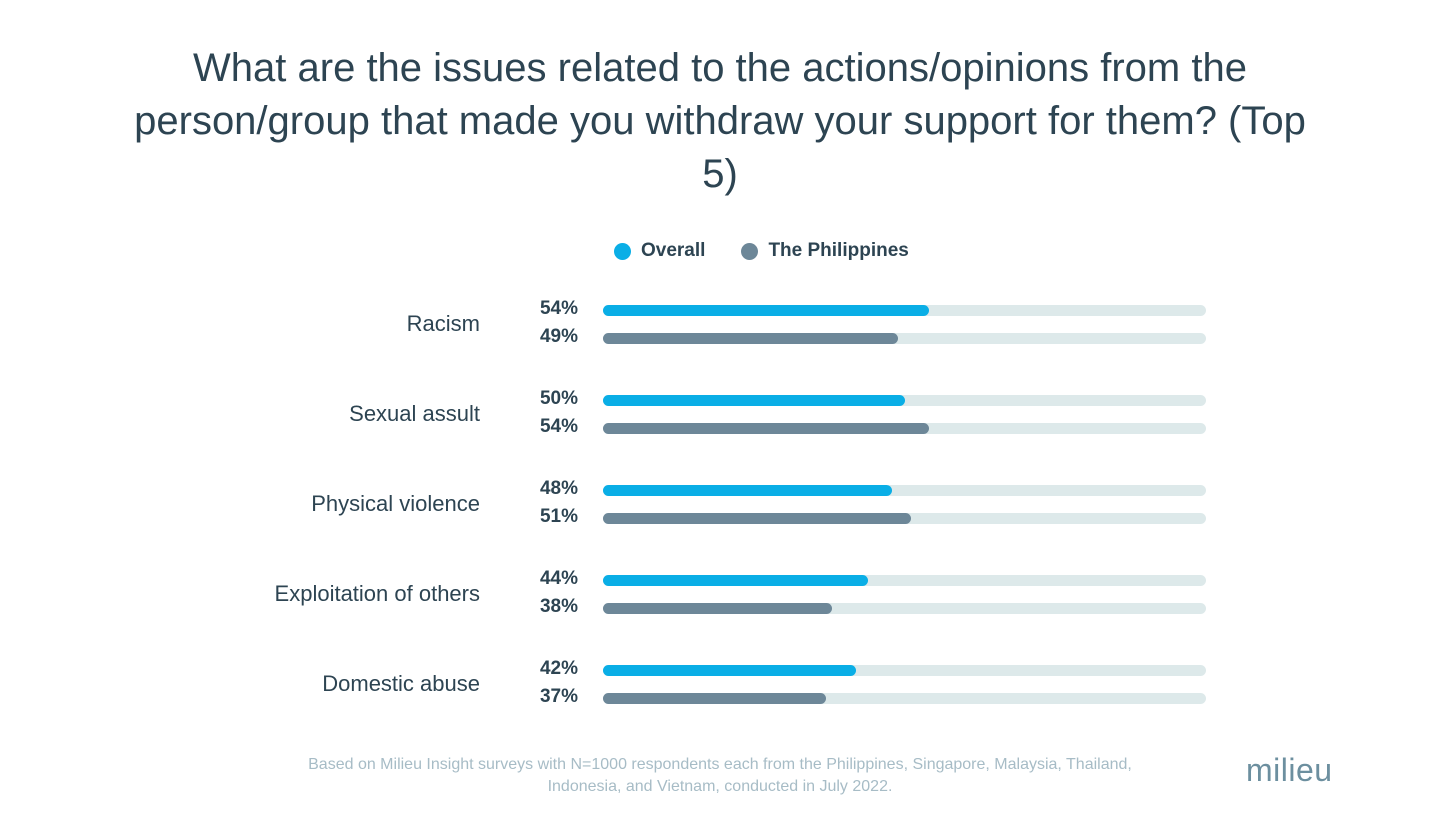 The image size is (1440, 838). I want to click on category-label: Racism, so click(443, 323).